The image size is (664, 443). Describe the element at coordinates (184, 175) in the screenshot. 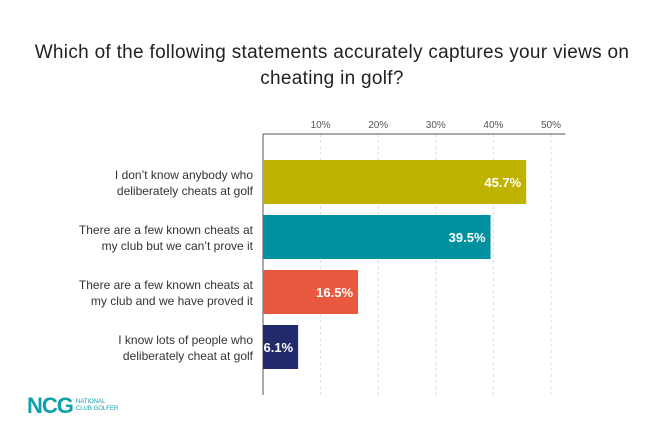

I see `category-label: I don’t know anybody who` at that location.